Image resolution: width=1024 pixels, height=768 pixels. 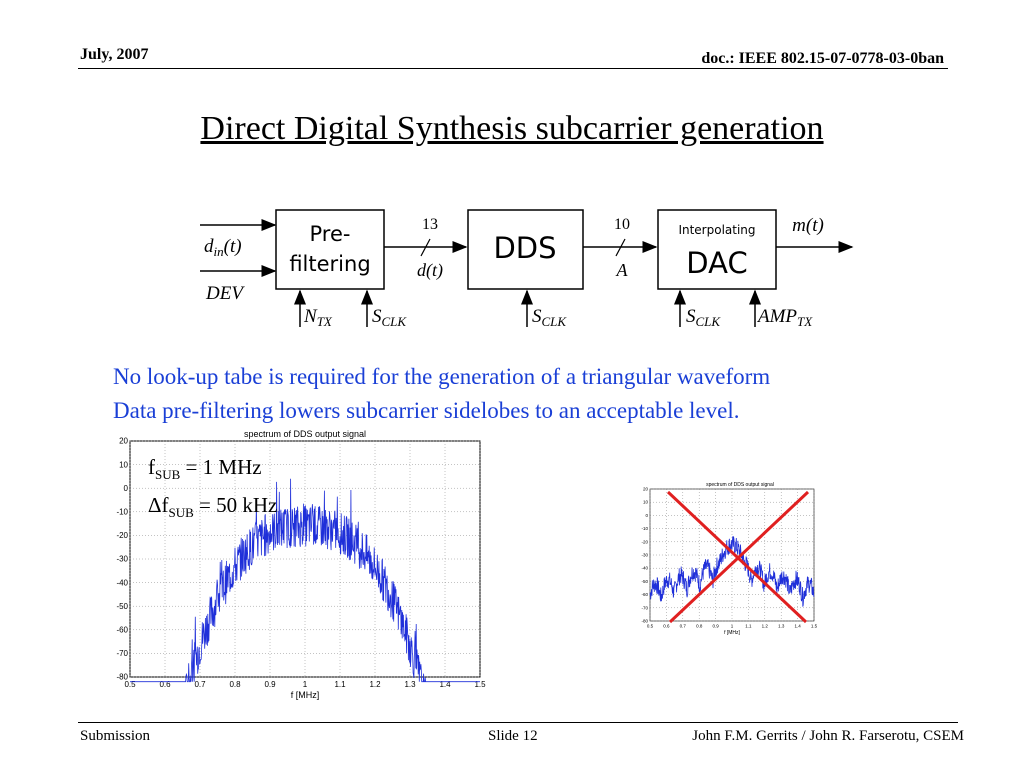 I want to click on plot-small-xlabel: f [MHz], so click(x=732, y=633).